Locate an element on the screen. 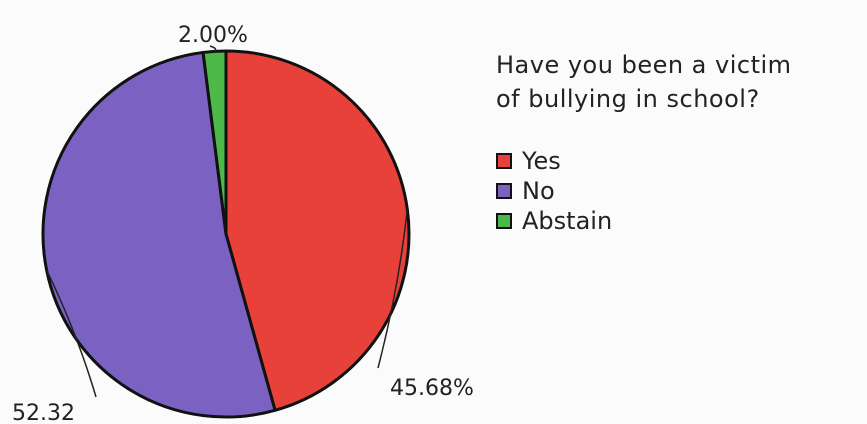 The width and height of the screenshot is (867, 424). legend-item-yes: Yes is located at coordinates (554, 161).